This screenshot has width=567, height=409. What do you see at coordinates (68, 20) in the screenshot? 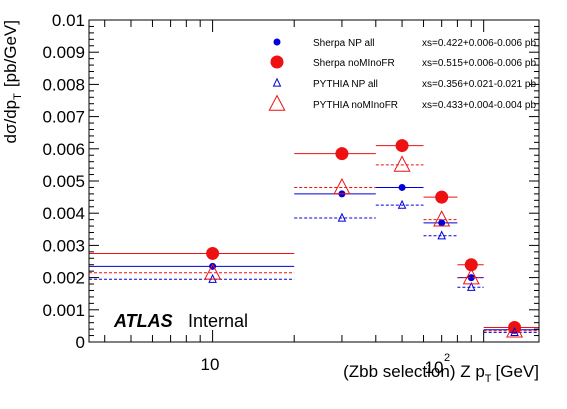
I see `y-tick-label: 0.01` at bounding box center [68, 20].